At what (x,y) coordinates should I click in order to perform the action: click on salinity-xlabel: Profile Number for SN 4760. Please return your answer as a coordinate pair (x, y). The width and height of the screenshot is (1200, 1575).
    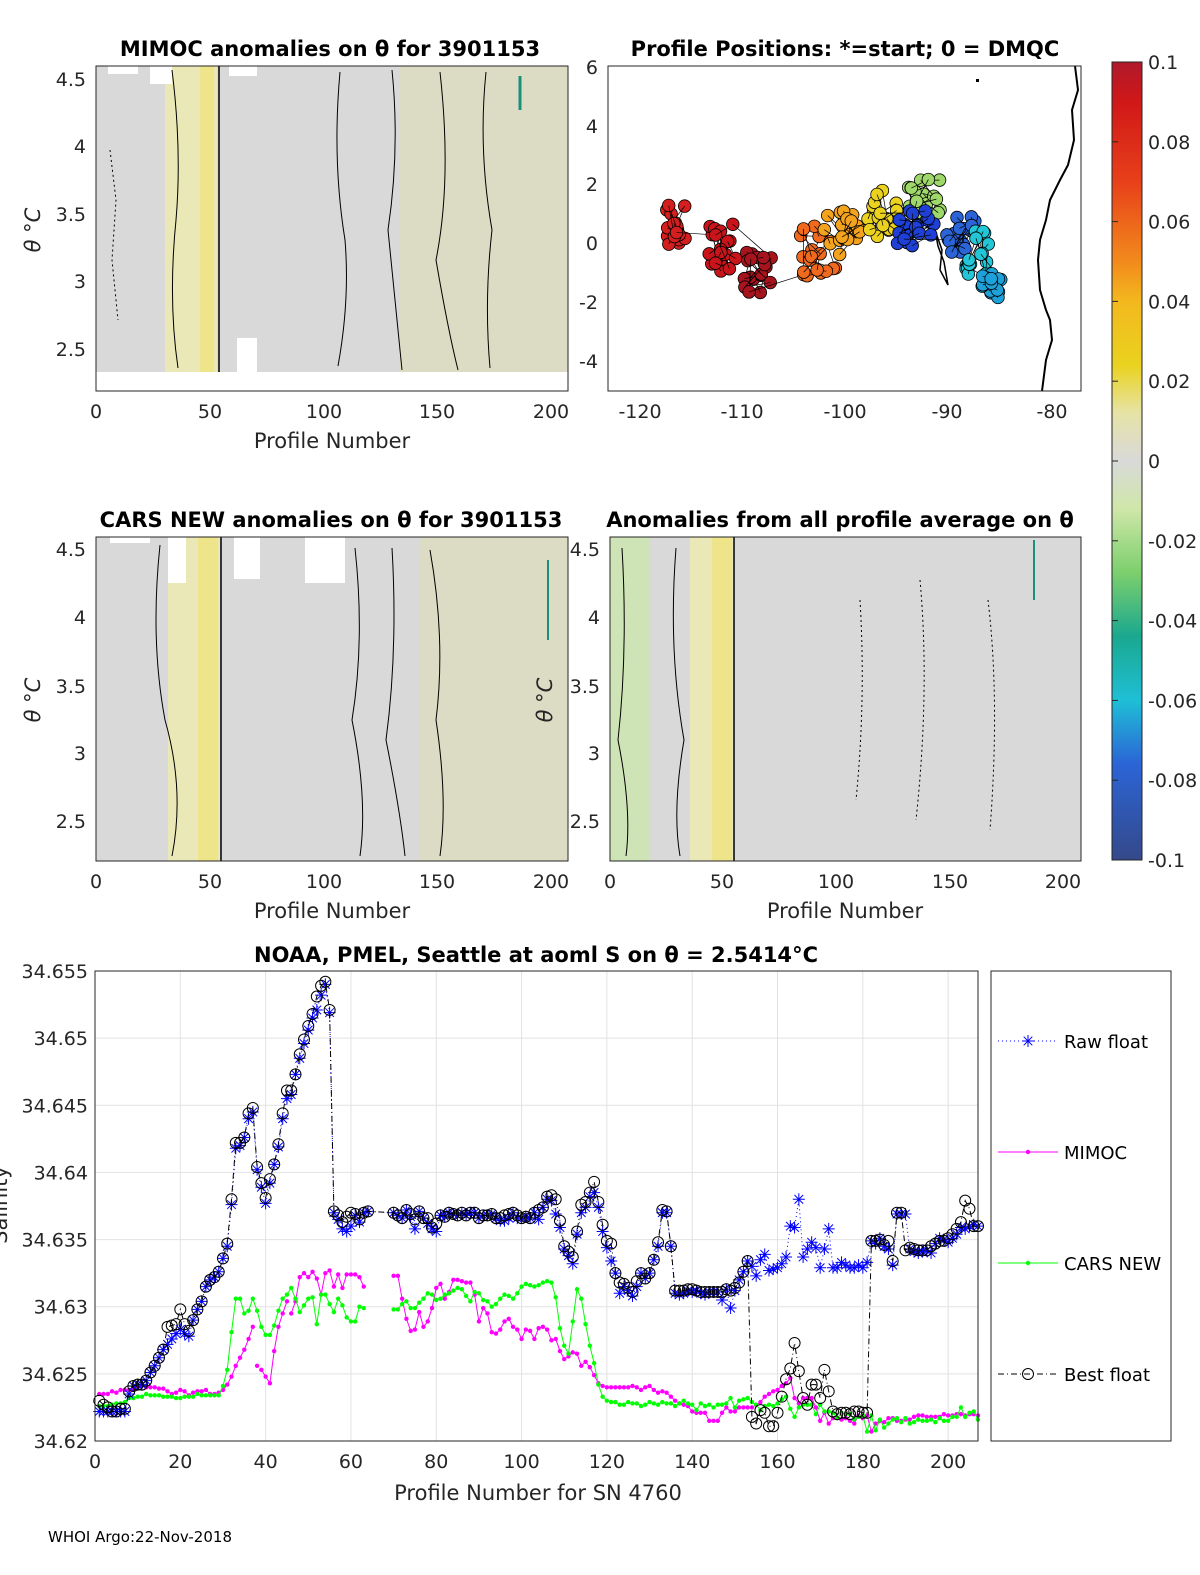
    Looking at the image, I should click on (538, 1493).